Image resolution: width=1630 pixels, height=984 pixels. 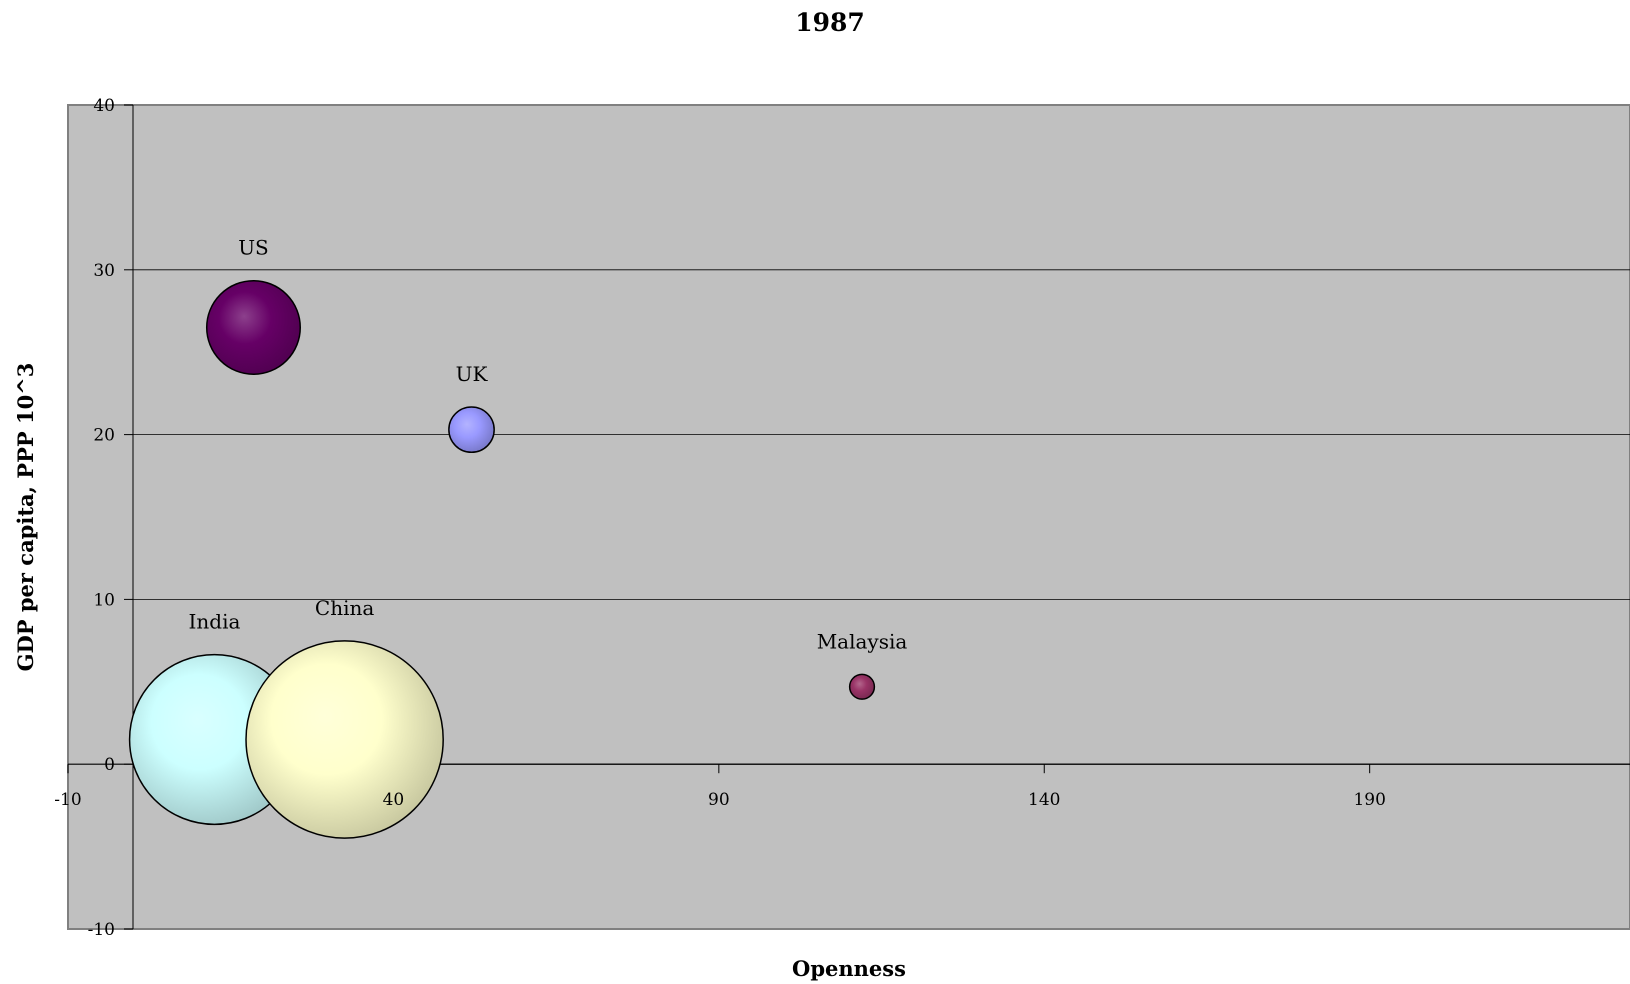 I want to click on y-tick-label: 40, so click(x=104, y=106).